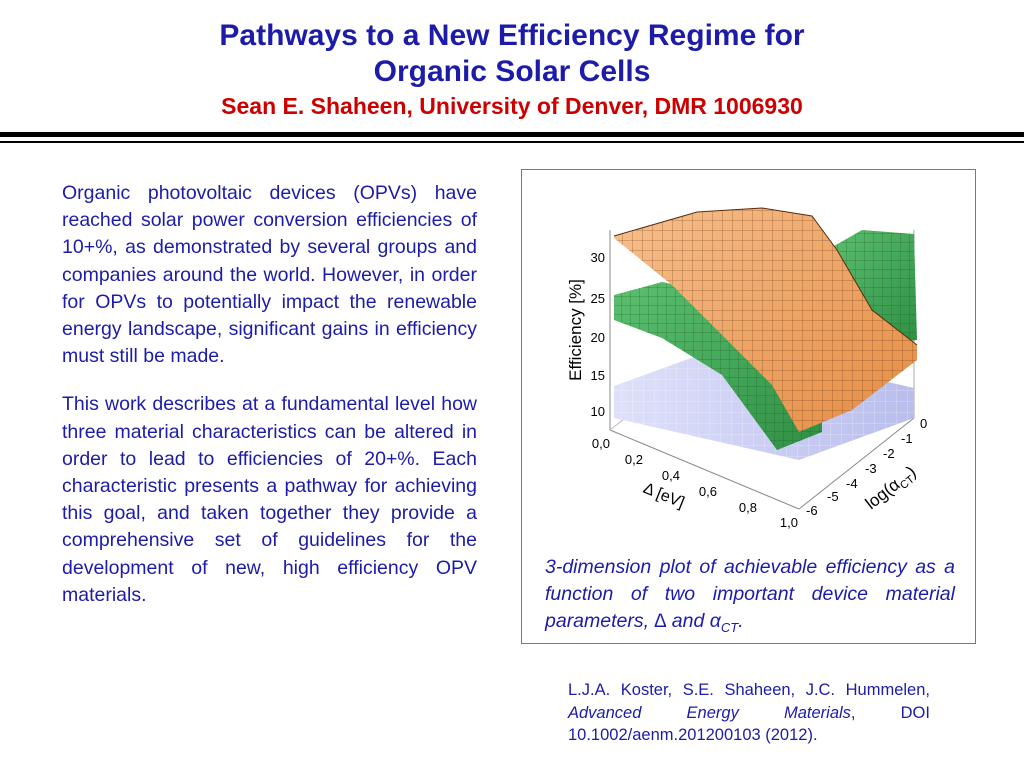 The height and width of the screenshot is (768, 1024). I want to click on y-tick: -3, so click(871, 468).